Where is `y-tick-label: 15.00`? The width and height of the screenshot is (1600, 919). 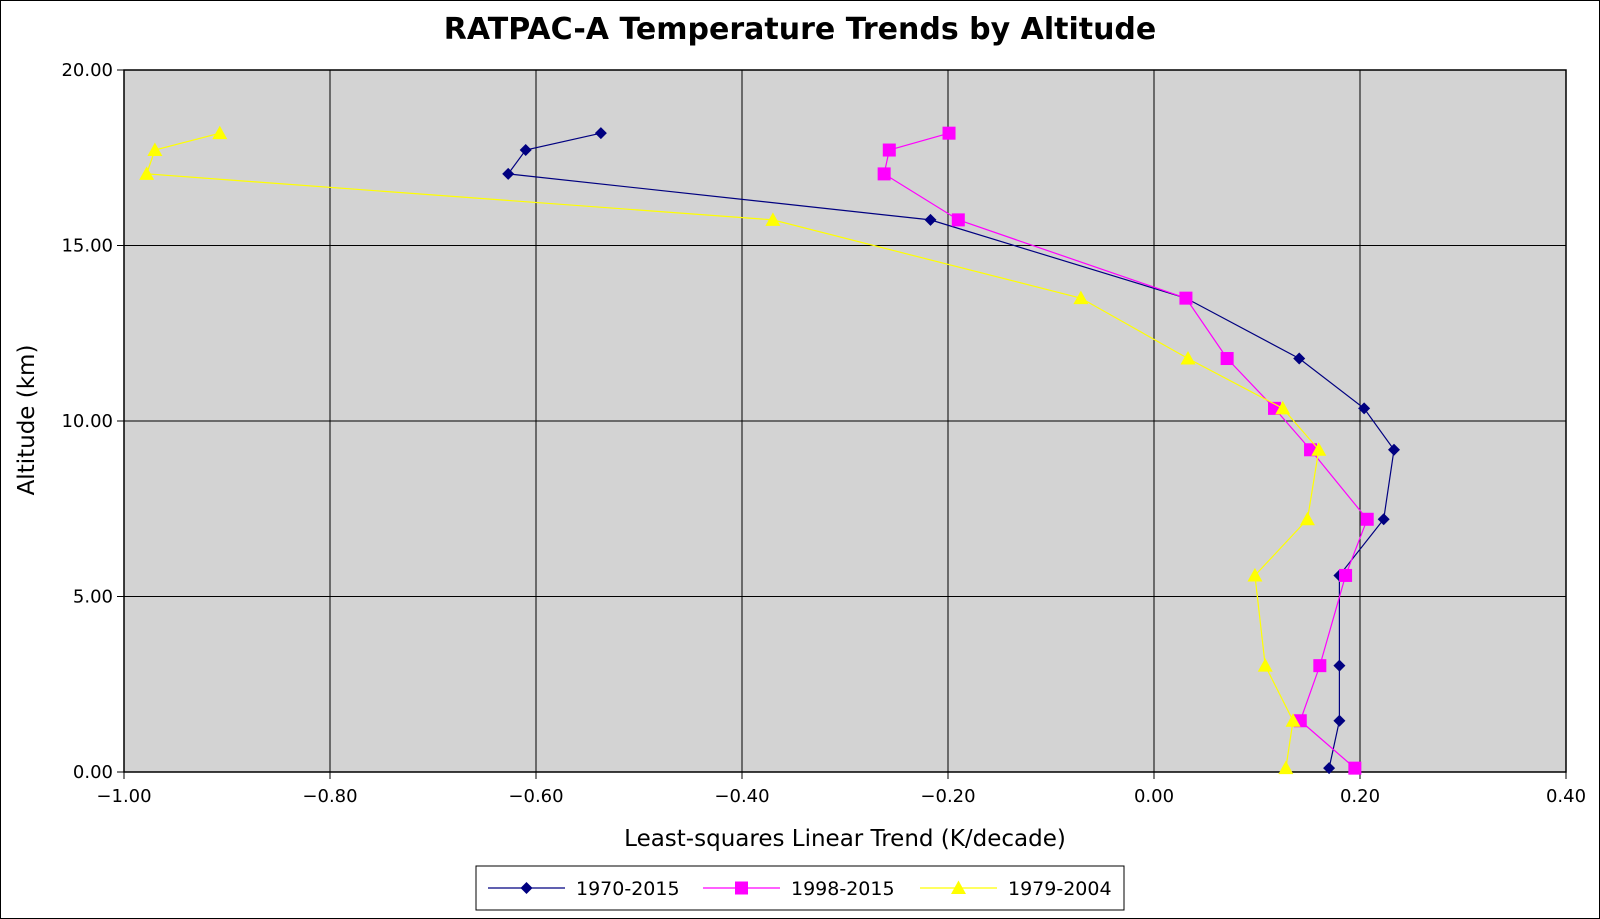 y-tick-label: 15.00 is located at coordinates (87, 246).